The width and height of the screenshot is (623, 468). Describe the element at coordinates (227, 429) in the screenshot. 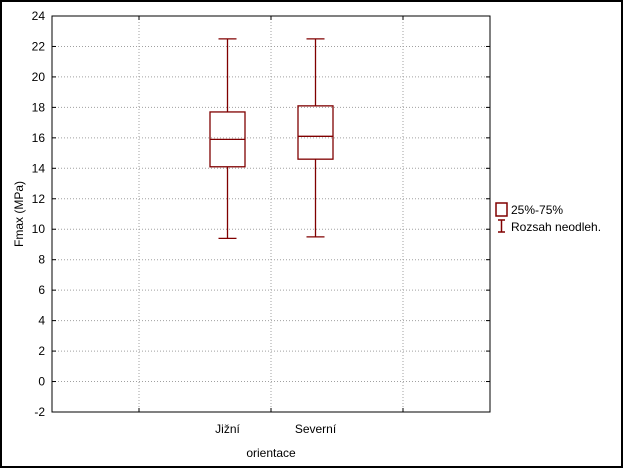

I see `x-tick-label: Jižní` at that location.